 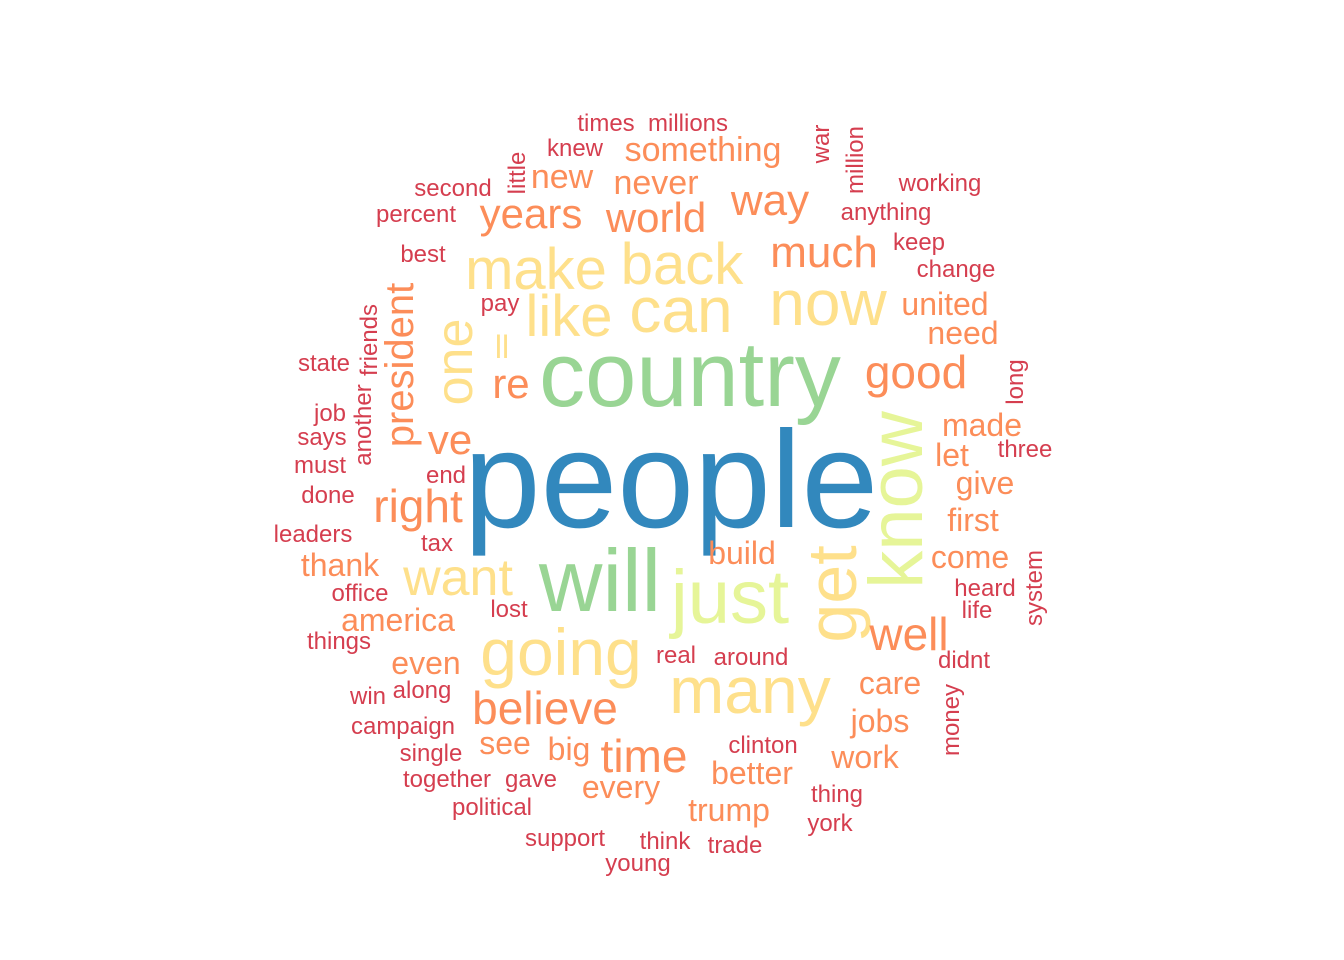 I want to click on word-see: see, so click(x=505, y=743).